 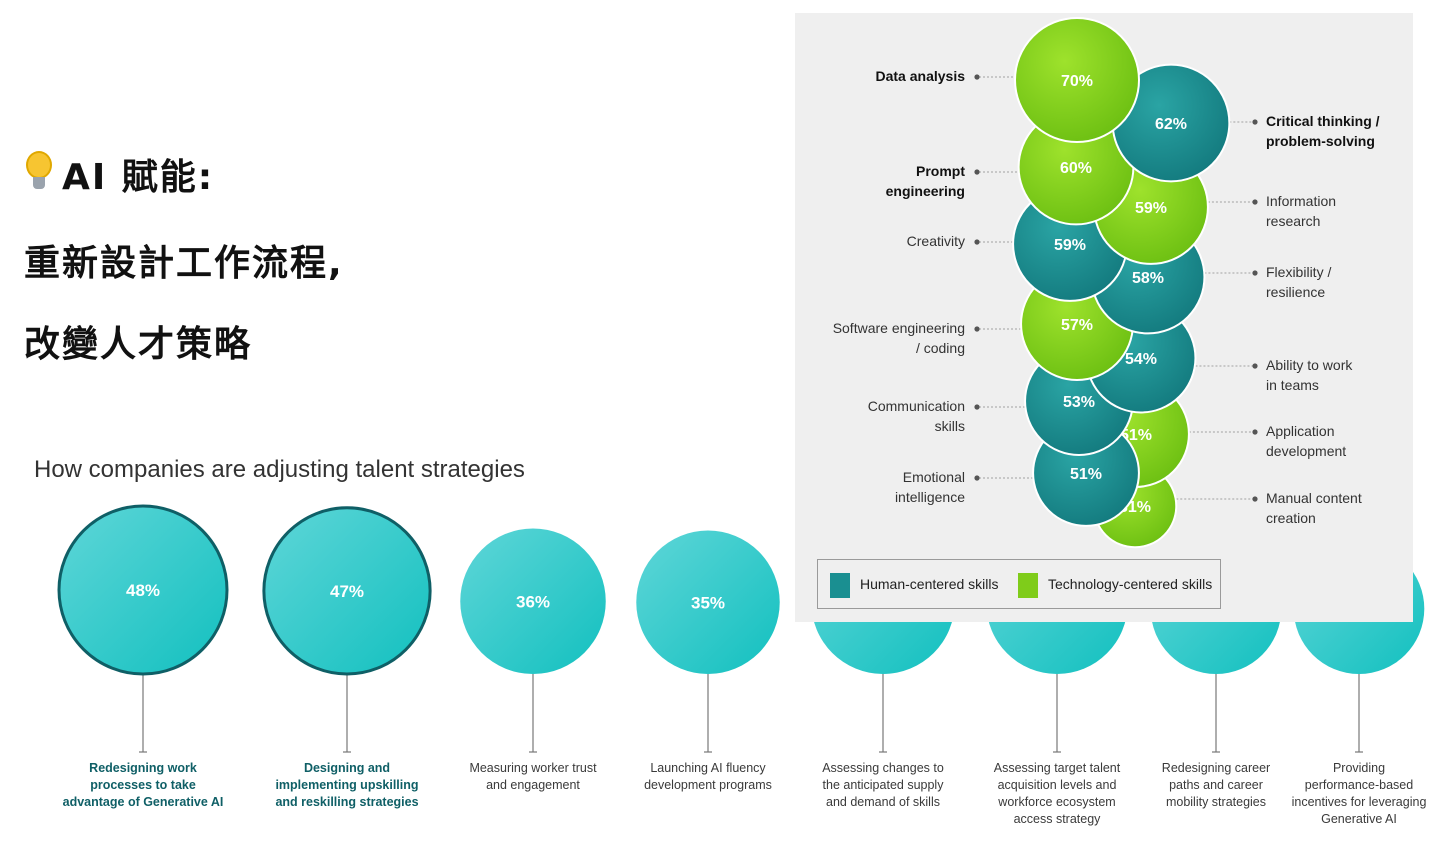 What do you see at coordinates (708, 785) in the screenshot?
I see `talent-category-line: development programs` at bounding box center [708, 785].